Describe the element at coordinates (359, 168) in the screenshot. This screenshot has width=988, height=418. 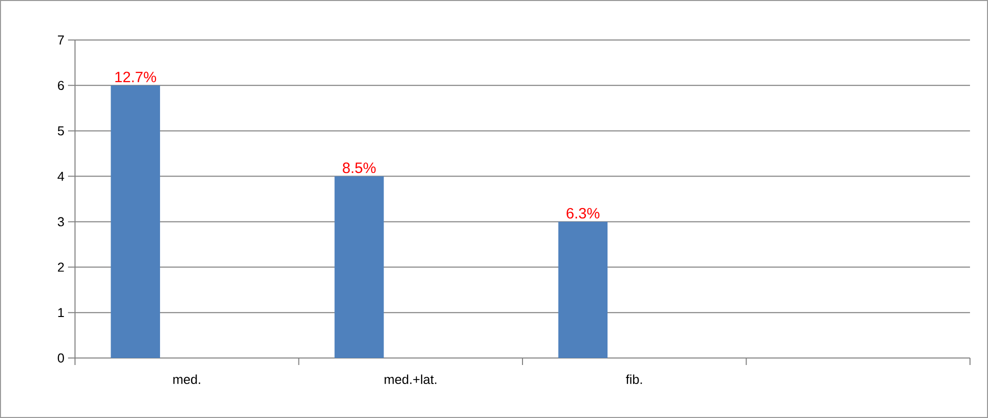
I see `annotation: 8.5%` at that location.